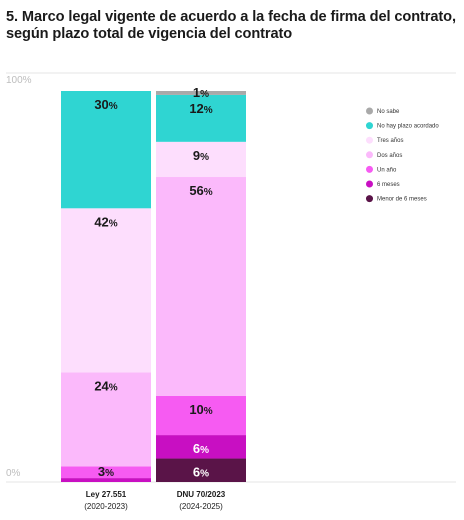 The image size is (464, 520). I want to click on data-label: 24%, so click(105, 386).